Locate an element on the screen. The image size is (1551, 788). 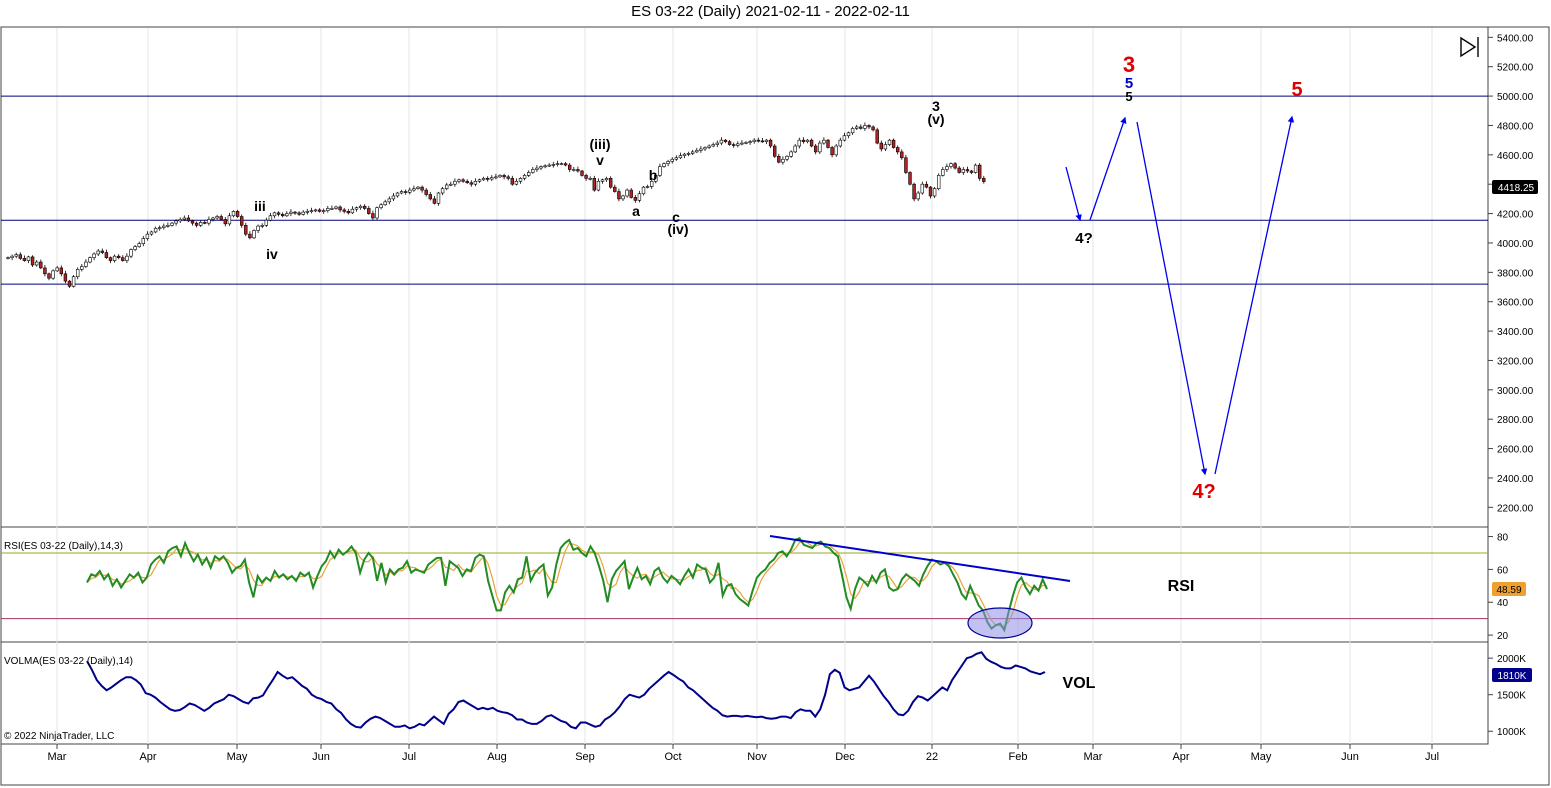
volume-ma-line is located at coordinates (566, 690).